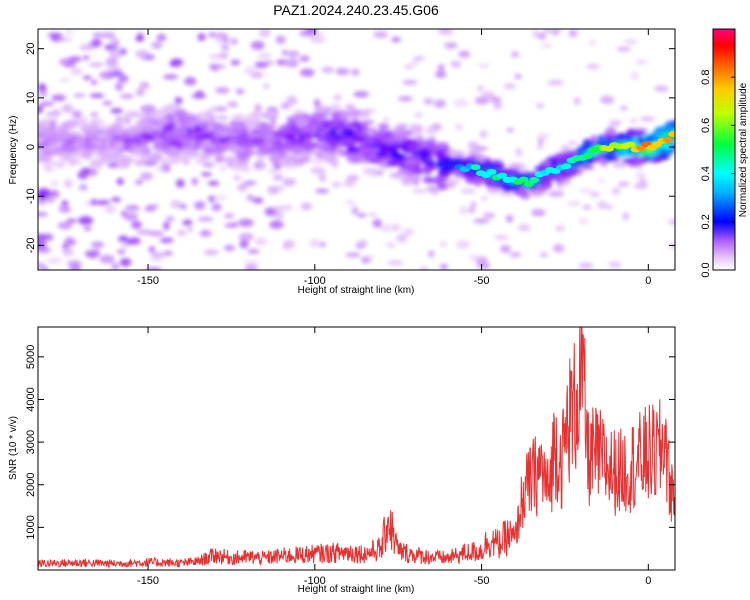 The image size is (750, 600). What do you see at coordinates (717, 174) in the screenshot?
I see `colorbar-ticks: 0.0 0.2 0.4 0.6 0.8` at bounding box center [717, 174].